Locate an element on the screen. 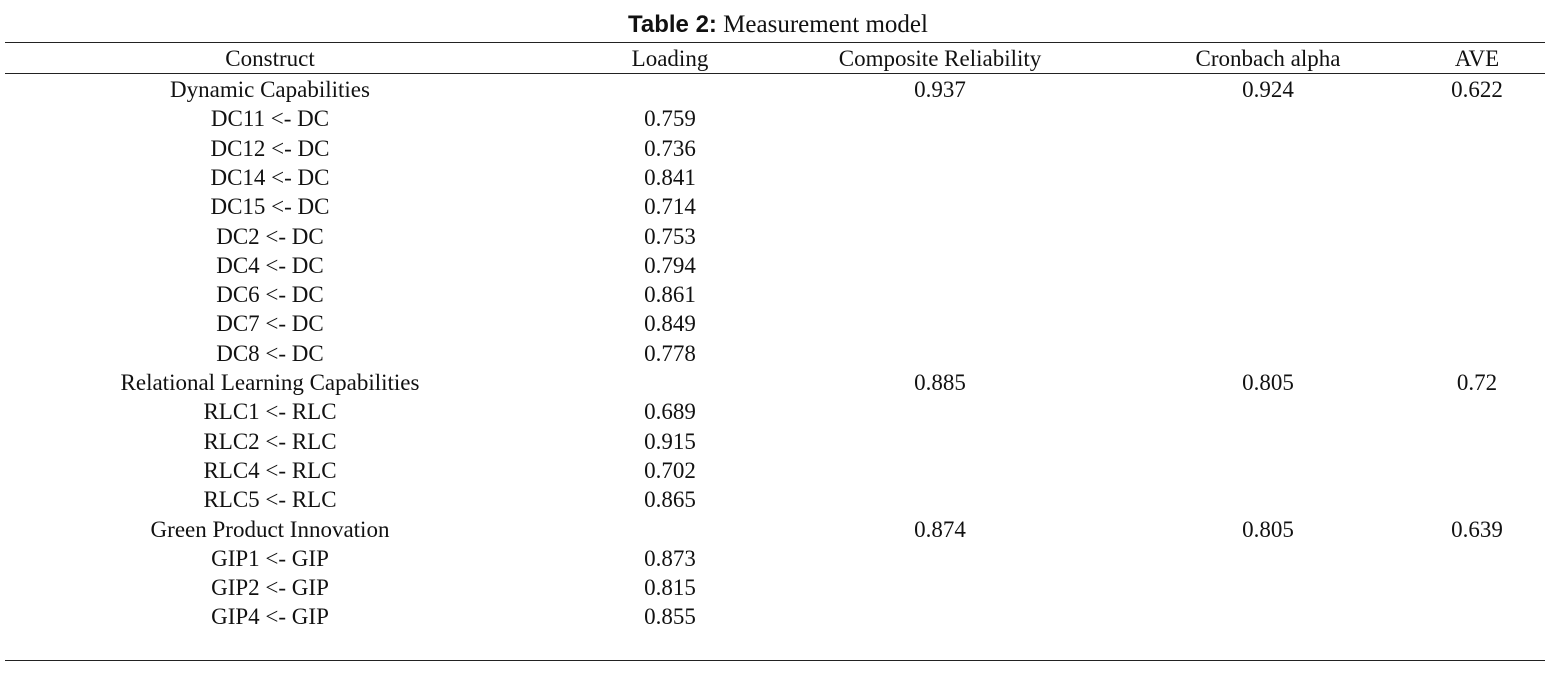 This screenshot has height=677, width=1556. construct-cell: Green Product Innovation is located at coordinates (270, 529).